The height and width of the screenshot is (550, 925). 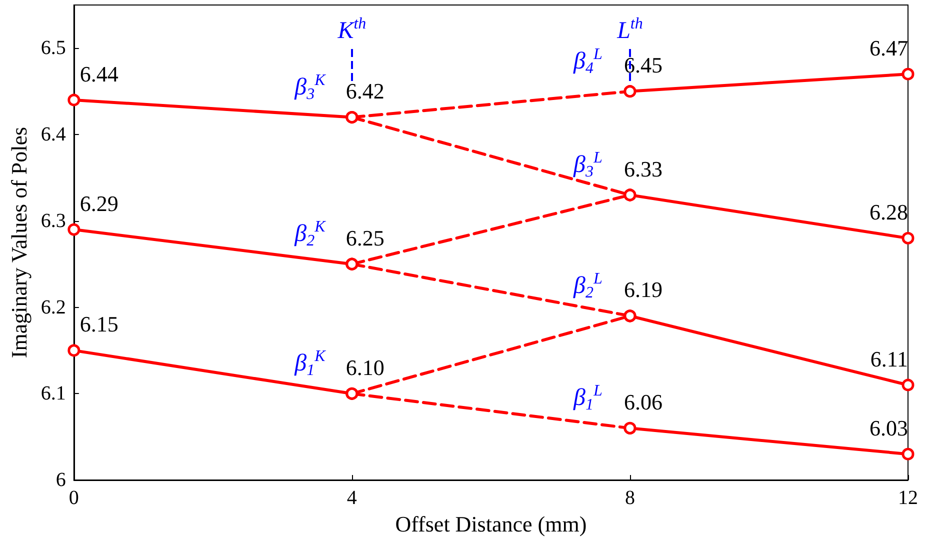 What do you see at coordinates (643, 401) in the screenshot?
I see `data-label: 6.06` at bounding box center [643, 401].